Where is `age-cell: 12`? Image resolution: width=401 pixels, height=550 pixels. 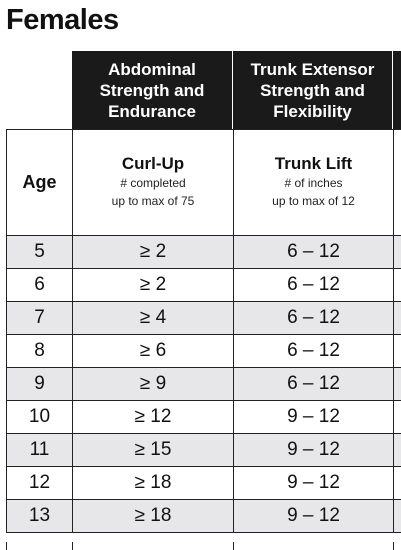
age-cell: 12 is located at coordinates (39, 483).